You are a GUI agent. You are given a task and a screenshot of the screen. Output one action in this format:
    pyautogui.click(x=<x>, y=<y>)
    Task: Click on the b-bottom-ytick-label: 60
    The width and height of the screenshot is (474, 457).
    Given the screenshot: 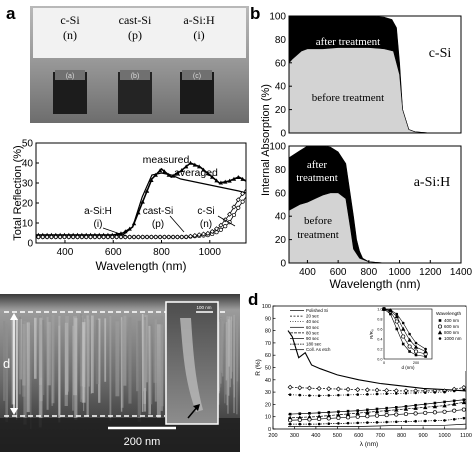 What is the action you would take?
    pyautogui.click(x=281, y=193)
    